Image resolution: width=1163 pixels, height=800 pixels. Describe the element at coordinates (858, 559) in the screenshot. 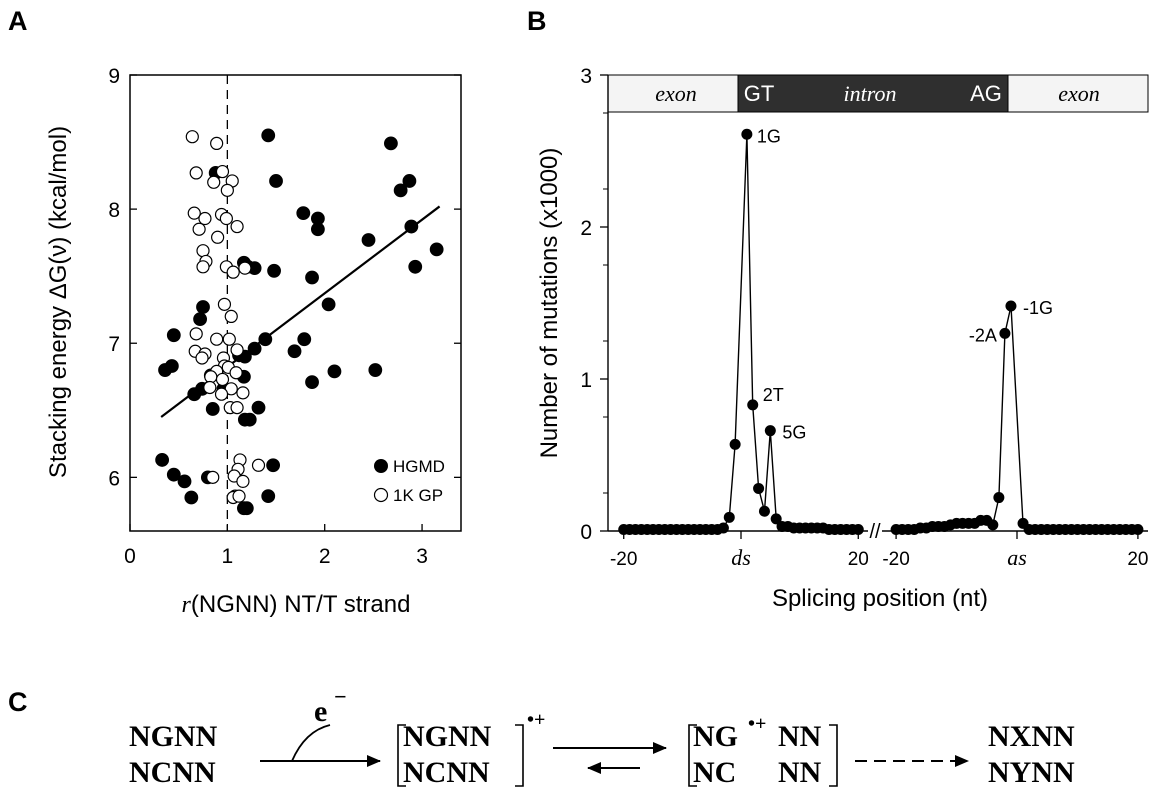

I see `x-tick-label-donor: 20` at that location.